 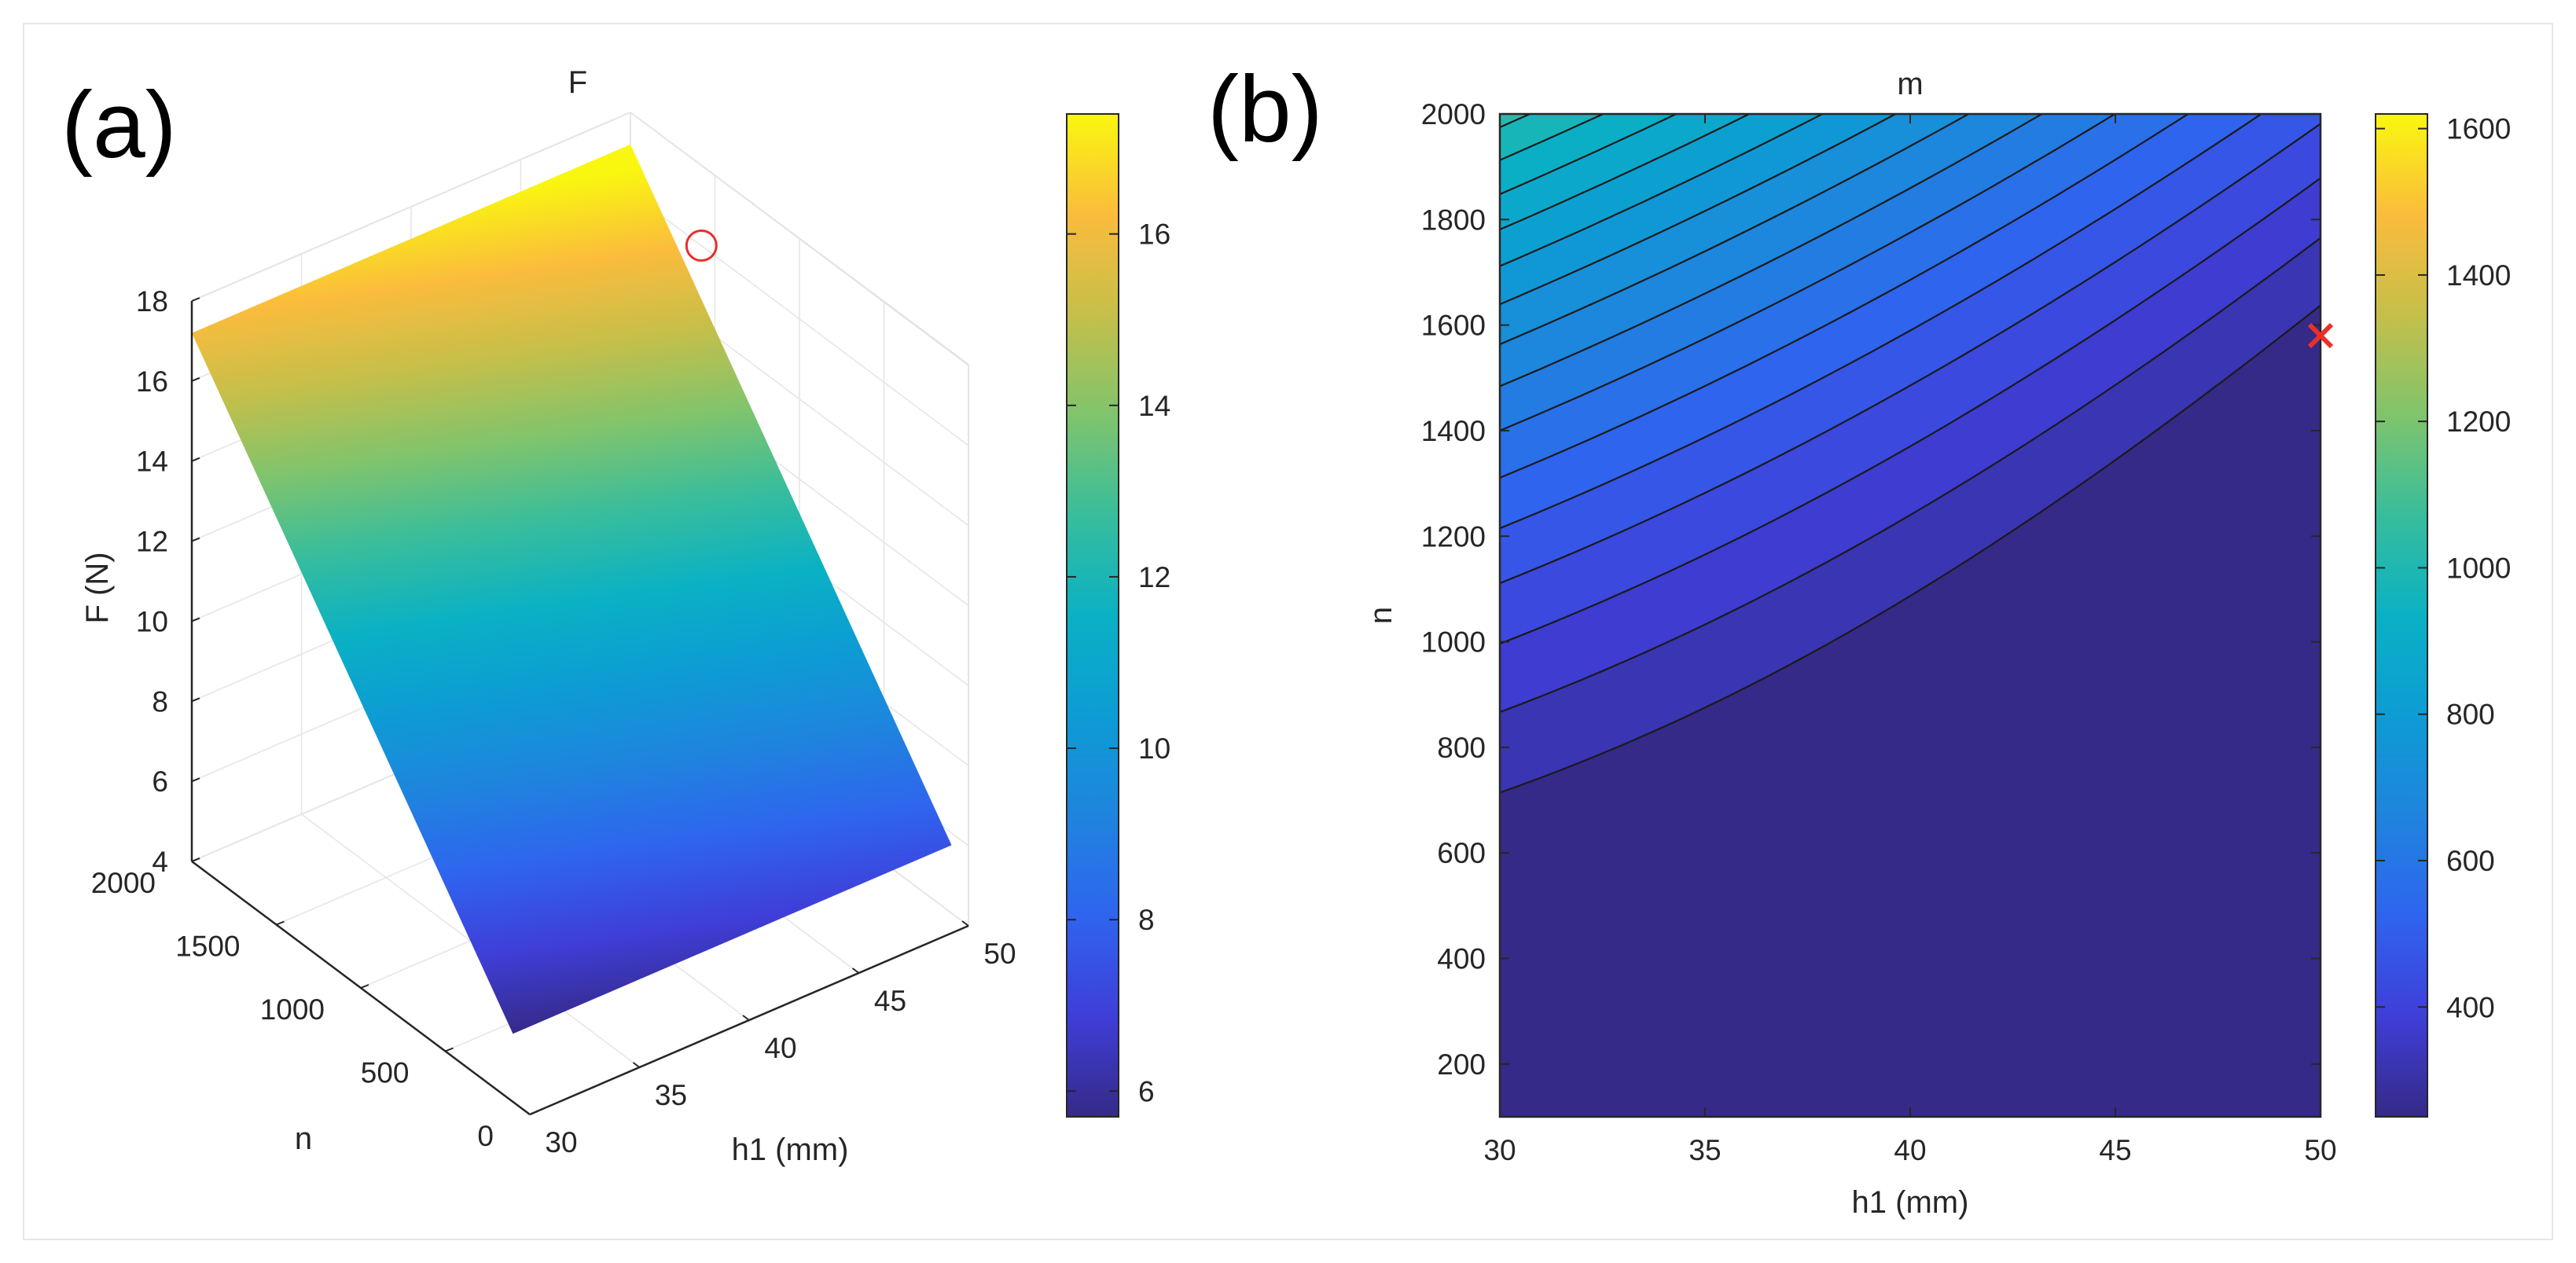 What do you see at coordinates (152, 542) in the screenshot?
I see `z-tick-label: 12` at bounding box center [152, 542].